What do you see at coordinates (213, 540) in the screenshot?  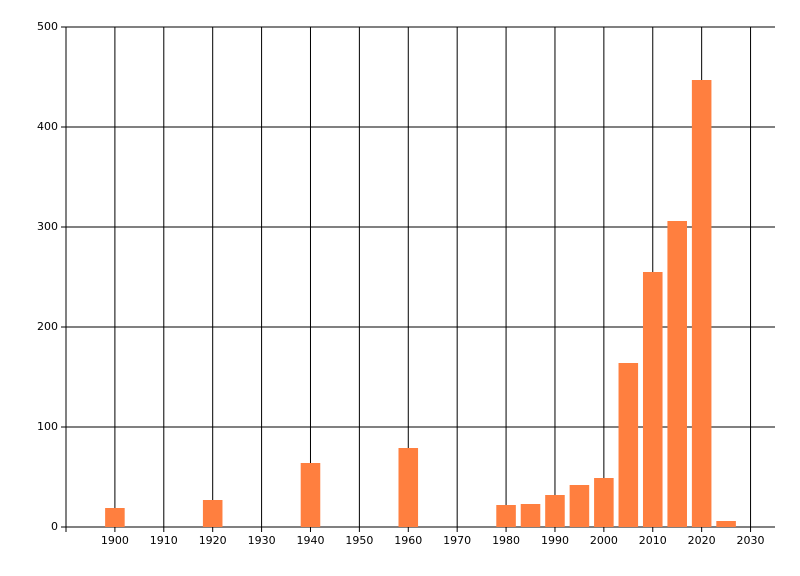 I see `x-tick-label: 1920` at bounding box center [213, 540].